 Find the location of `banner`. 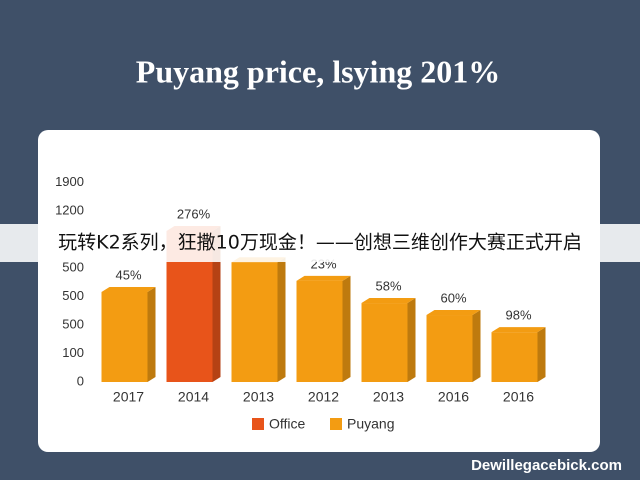

banner is located at coordinates (320, 243).